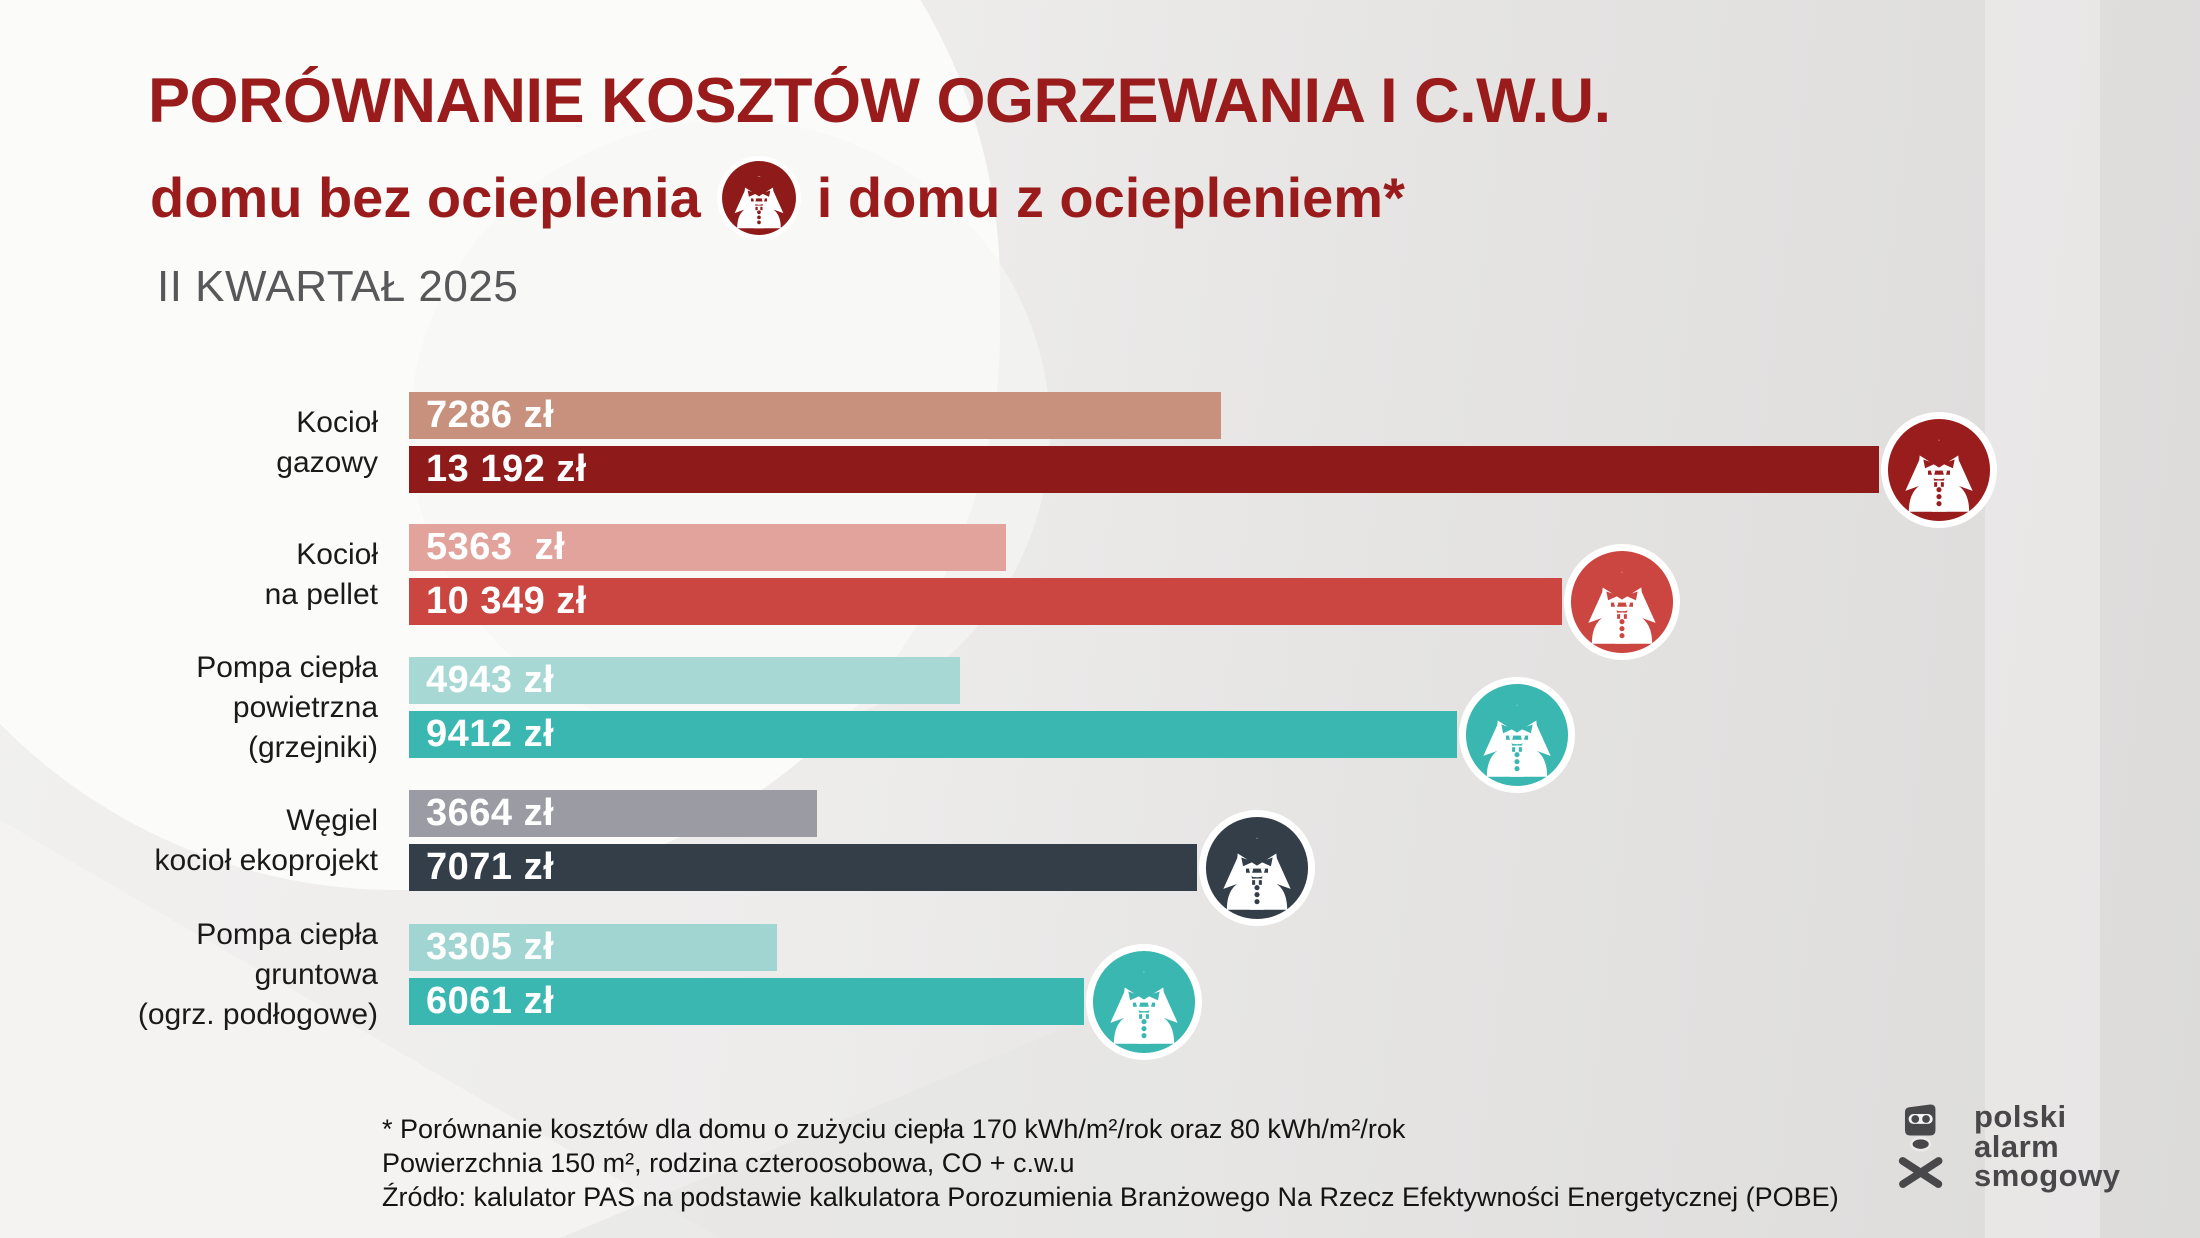 This screenshot has height=1238, width=2200. I want to click on bar-dark: 10 349 zł, so click(985, 601).